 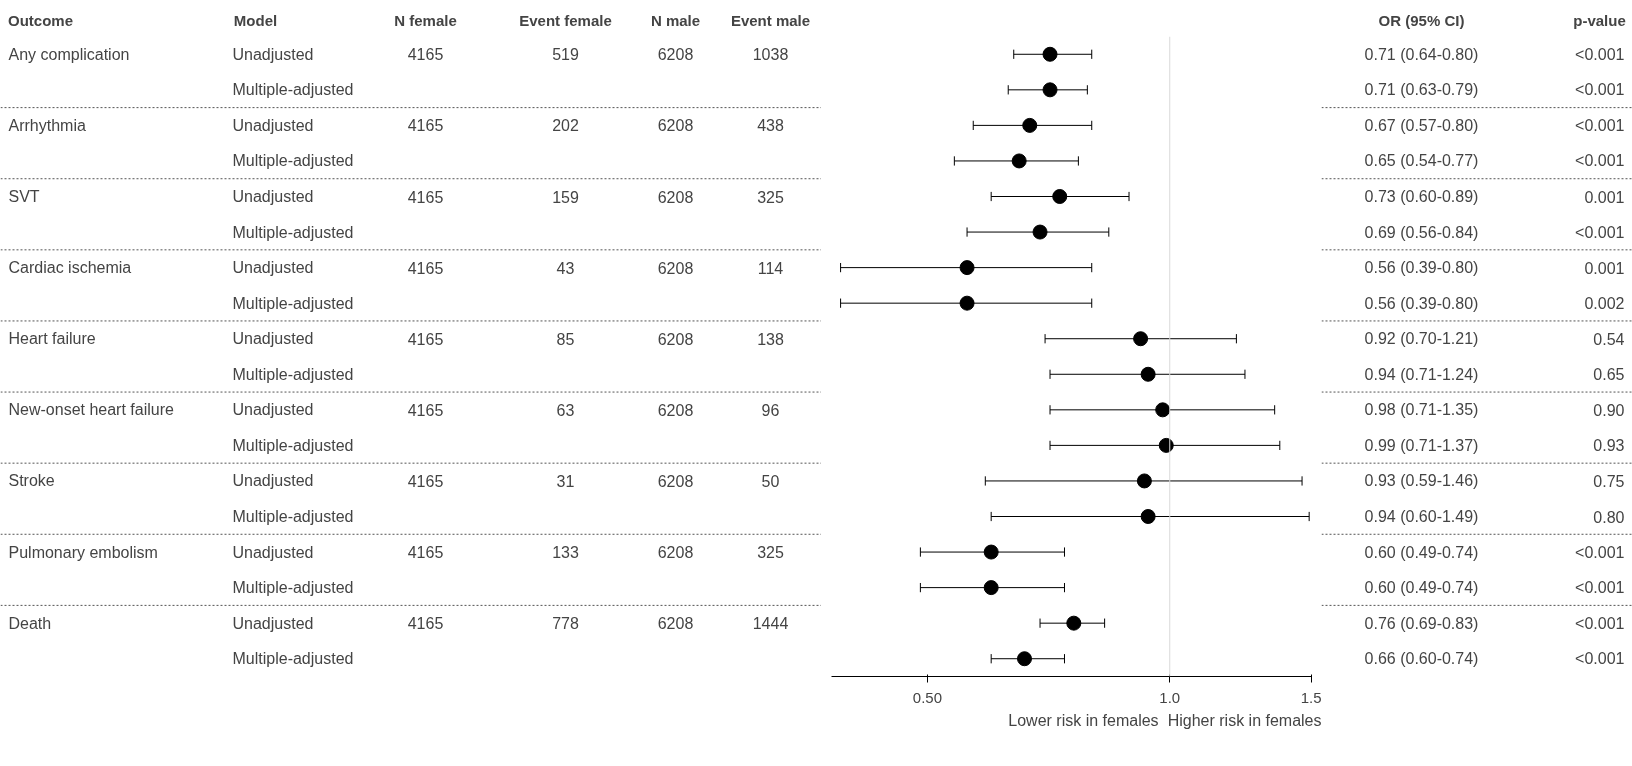 I want to click on text: 0.65 (0.54-0.77), so click(x=1421, y=161).